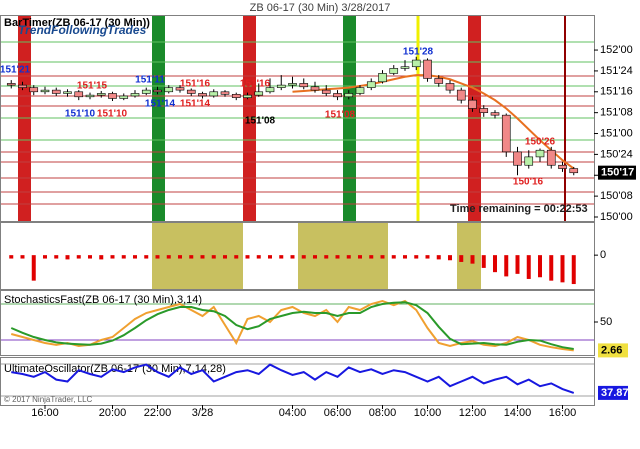  What do you see at coordinates (150, 80) in the screenshot?
I see `price-annotation: 151'11` at bounding box center [150, 80].